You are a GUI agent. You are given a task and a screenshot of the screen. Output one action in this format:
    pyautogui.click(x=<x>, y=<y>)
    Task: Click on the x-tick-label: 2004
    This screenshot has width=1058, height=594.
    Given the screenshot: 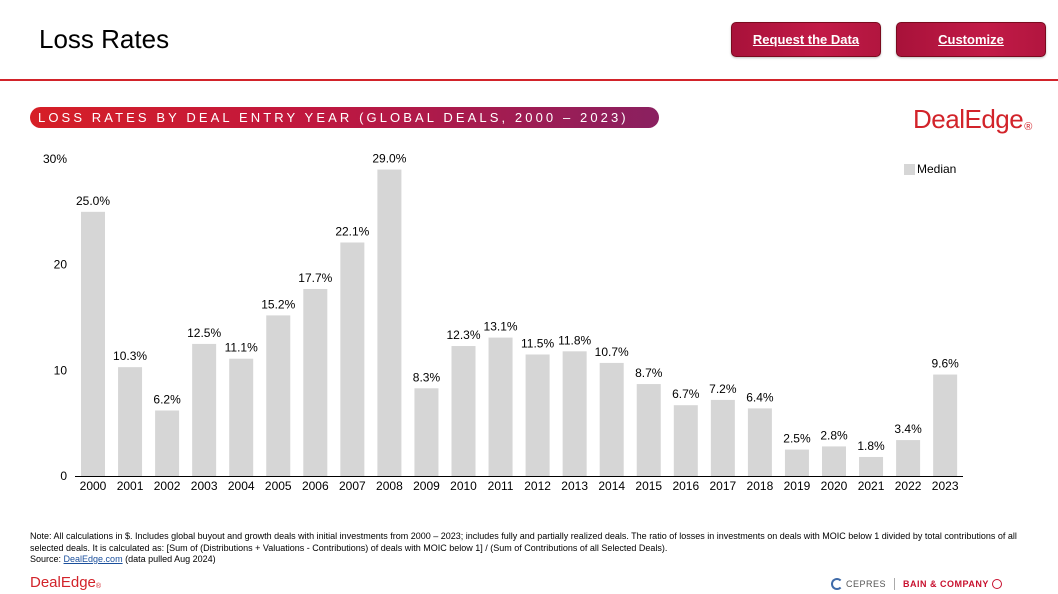 What is the action you would take?
    pyautogui.click(x=241, y=486)
    